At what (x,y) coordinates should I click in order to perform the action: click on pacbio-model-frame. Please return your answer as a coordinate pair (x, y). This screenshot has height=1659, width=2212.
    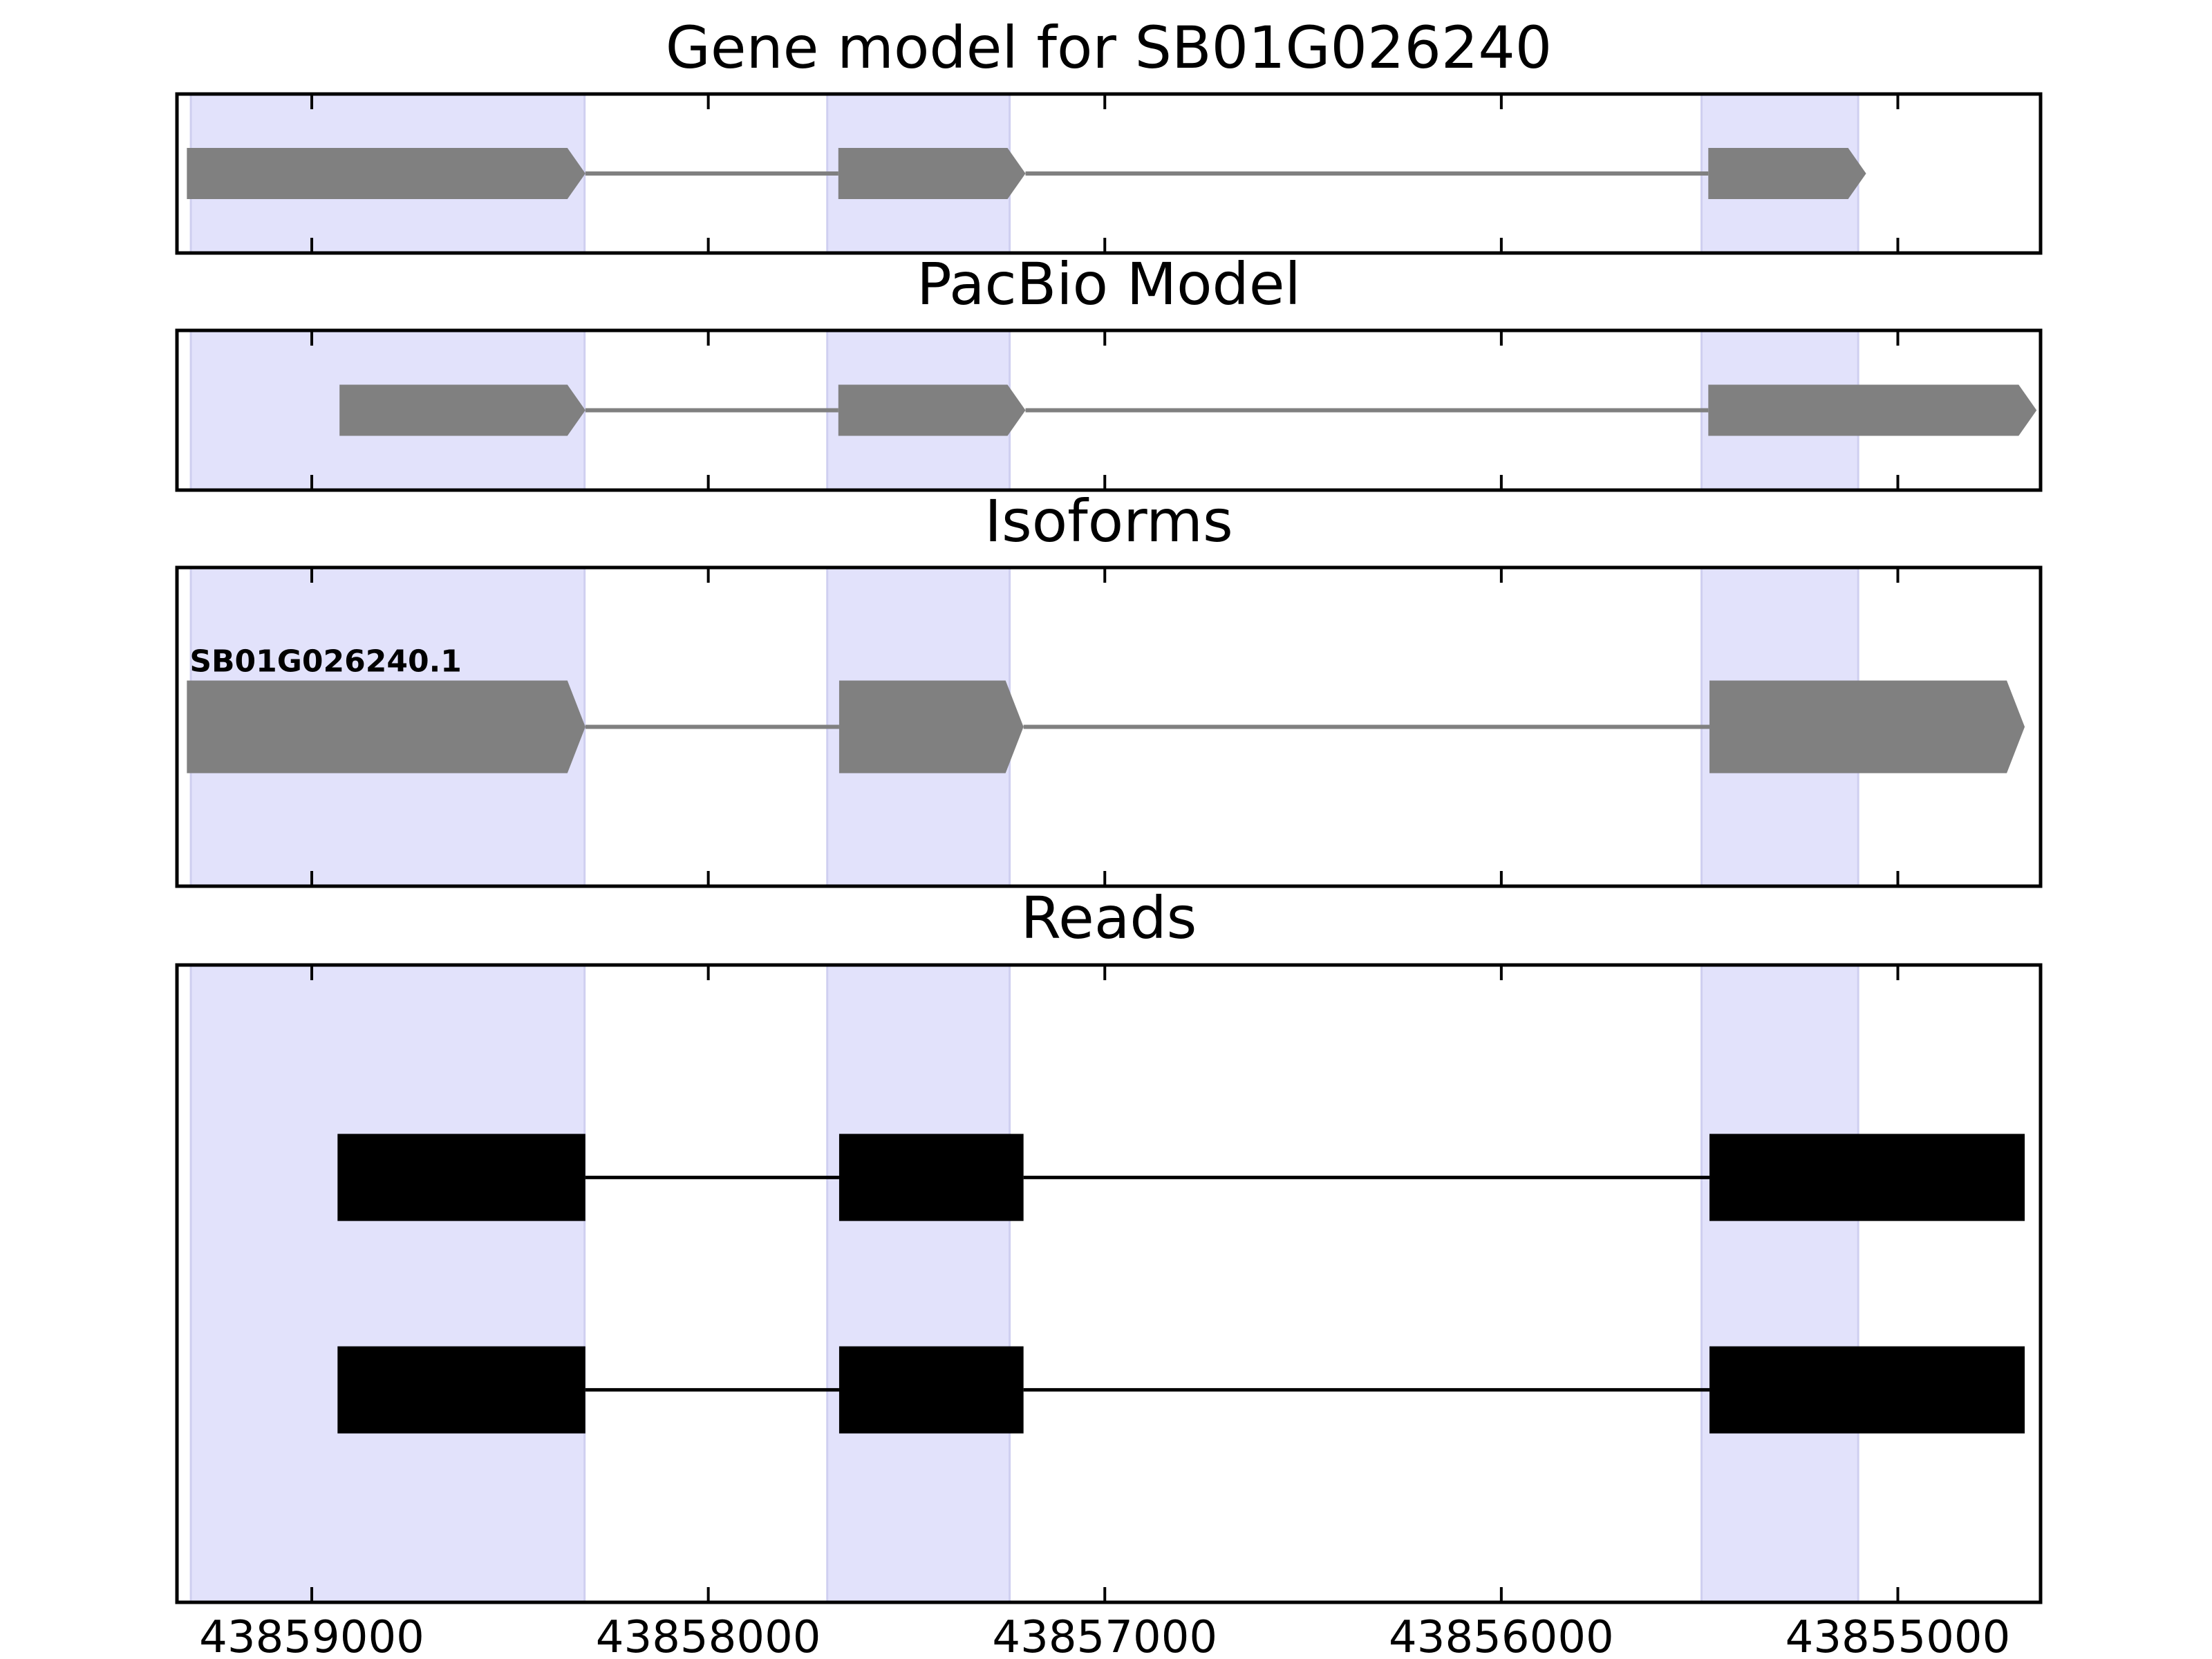
    Looking at the image, I should click on (1109, 410).